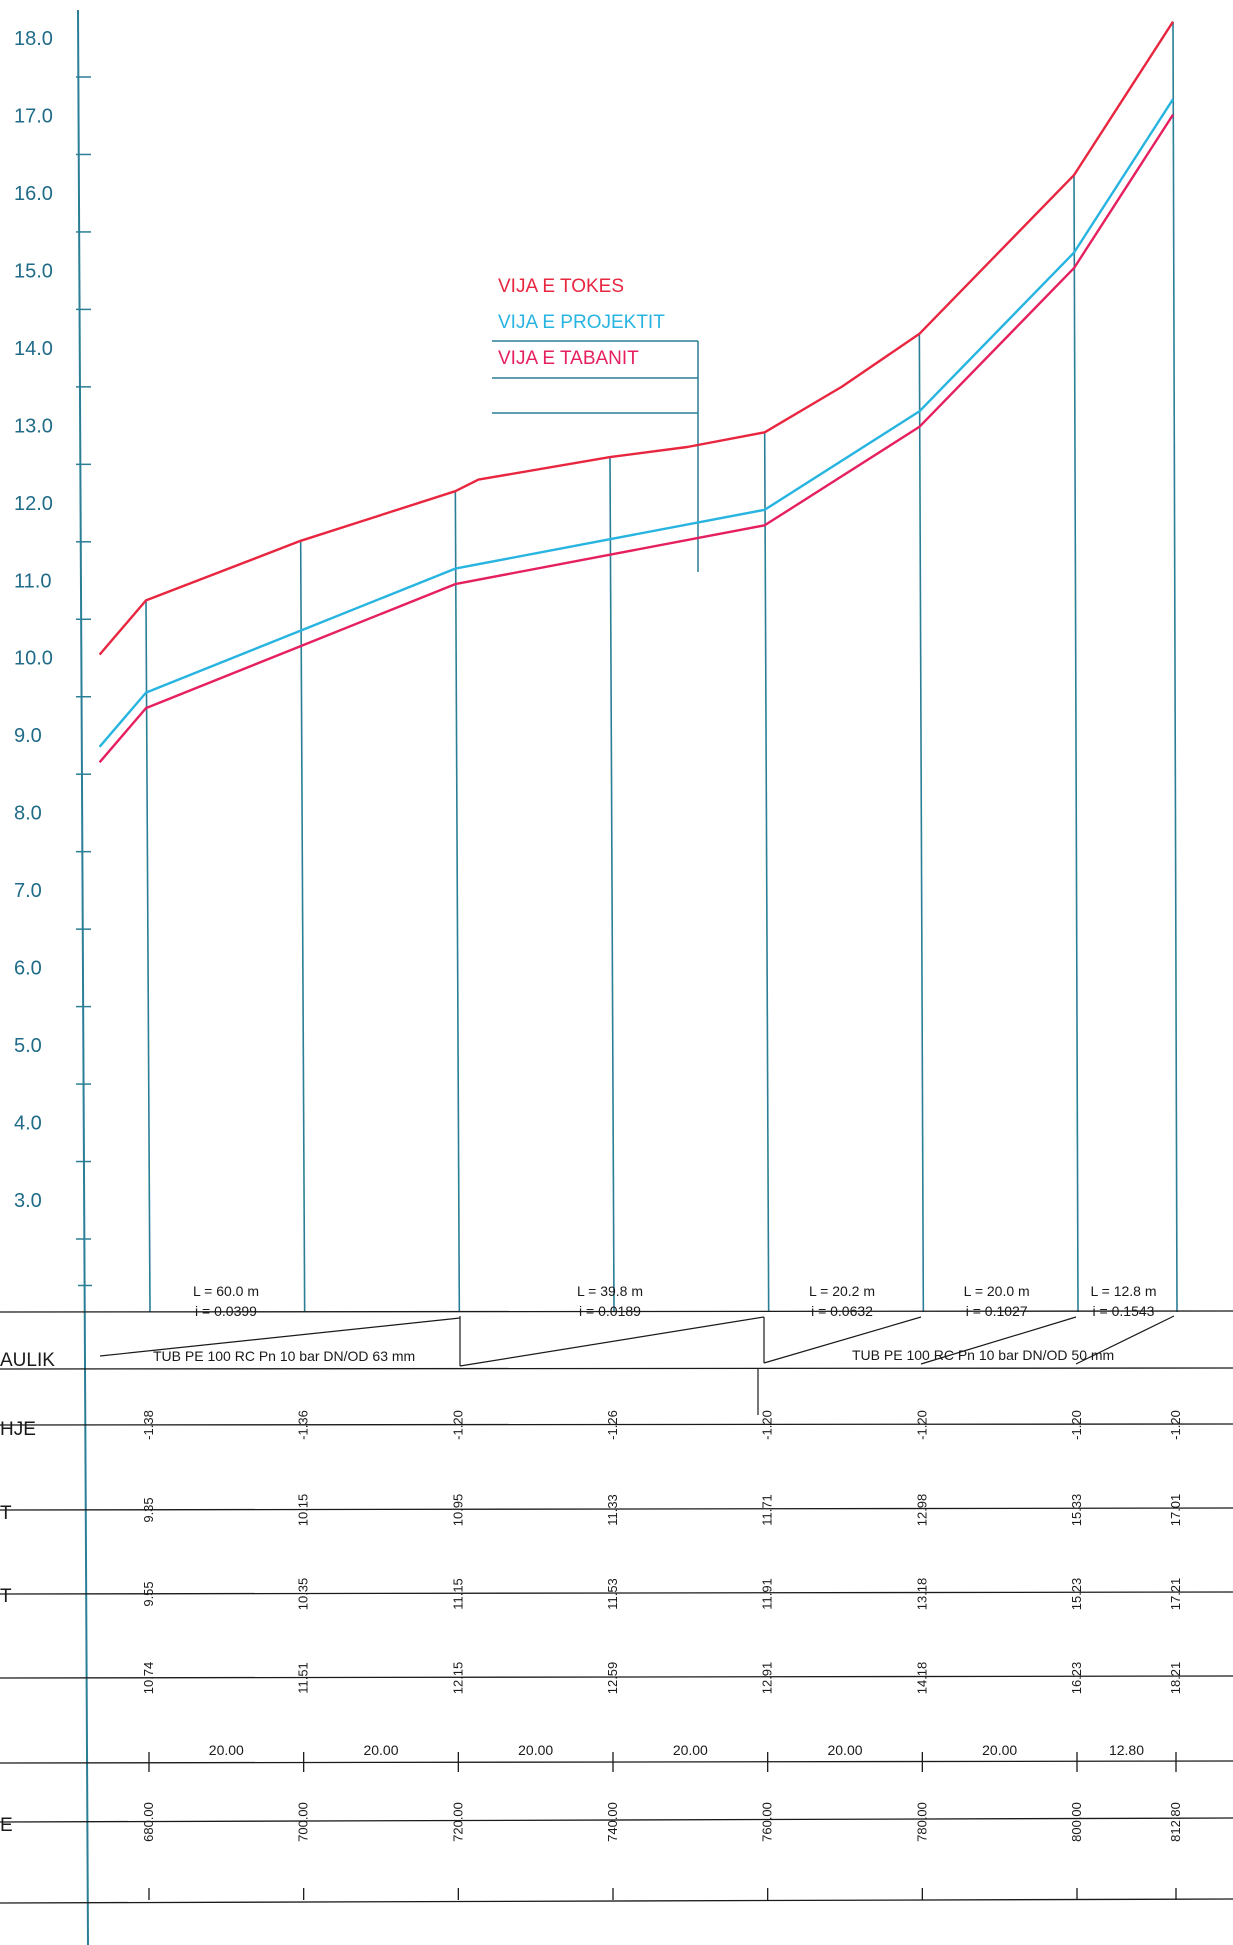 The width and height of the screenshot is (1233, 1945). Describe the element at coordinates (33, 39) in the screenshot. I see `y-tick-label: 18.0` at that location.